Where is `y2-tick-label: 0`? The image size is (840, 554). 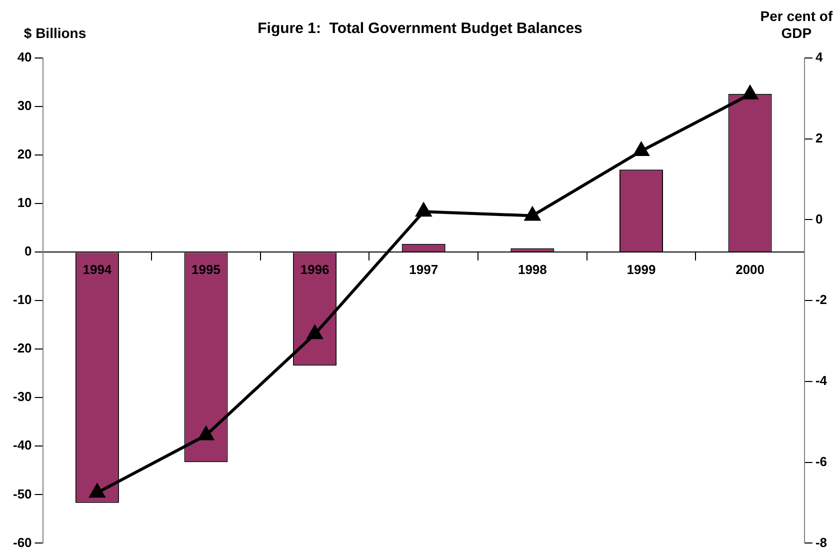 y2-tick-label: 0 is located at coordinates (819, 218).